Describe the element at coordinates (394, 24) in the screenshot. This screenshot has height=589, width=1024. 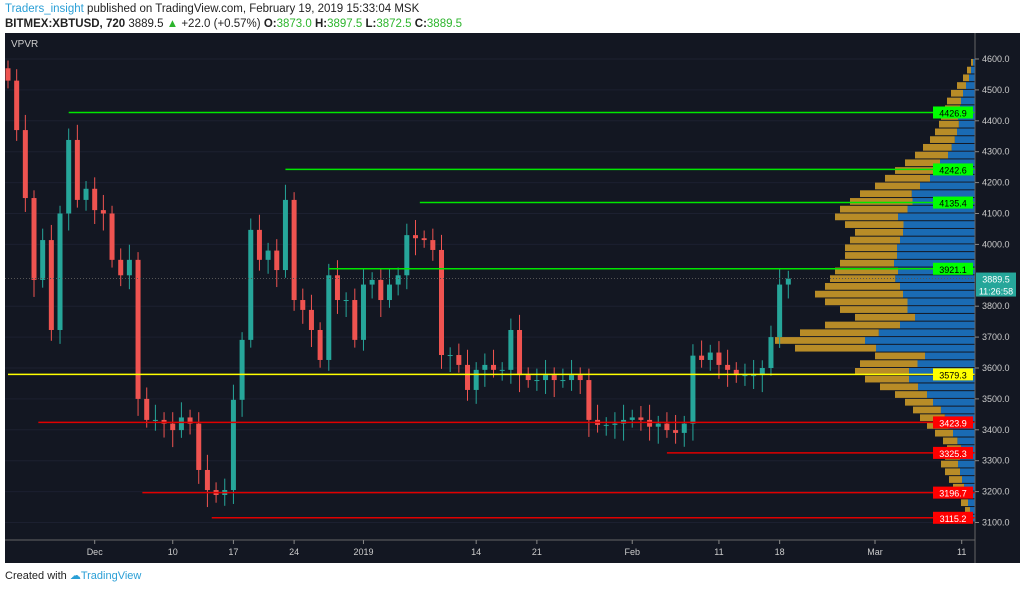
I see `low-value: 3872.5` at that location.